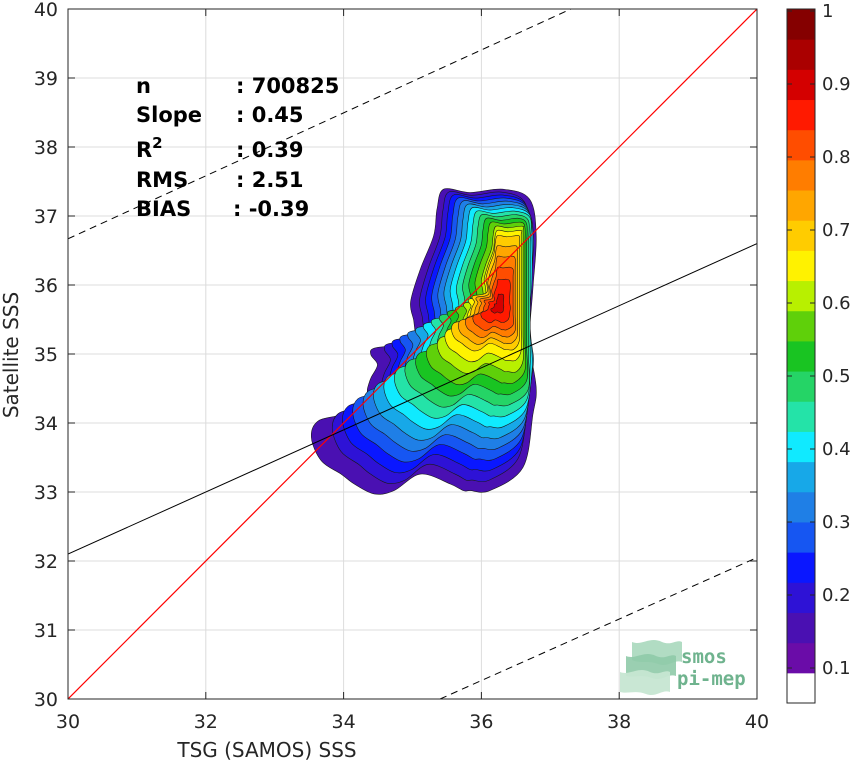 This screenshot has height=766, width=855. Describe the element at coordinates (598, 628) in the screenshot. I see `lower-bound-line` at that location.